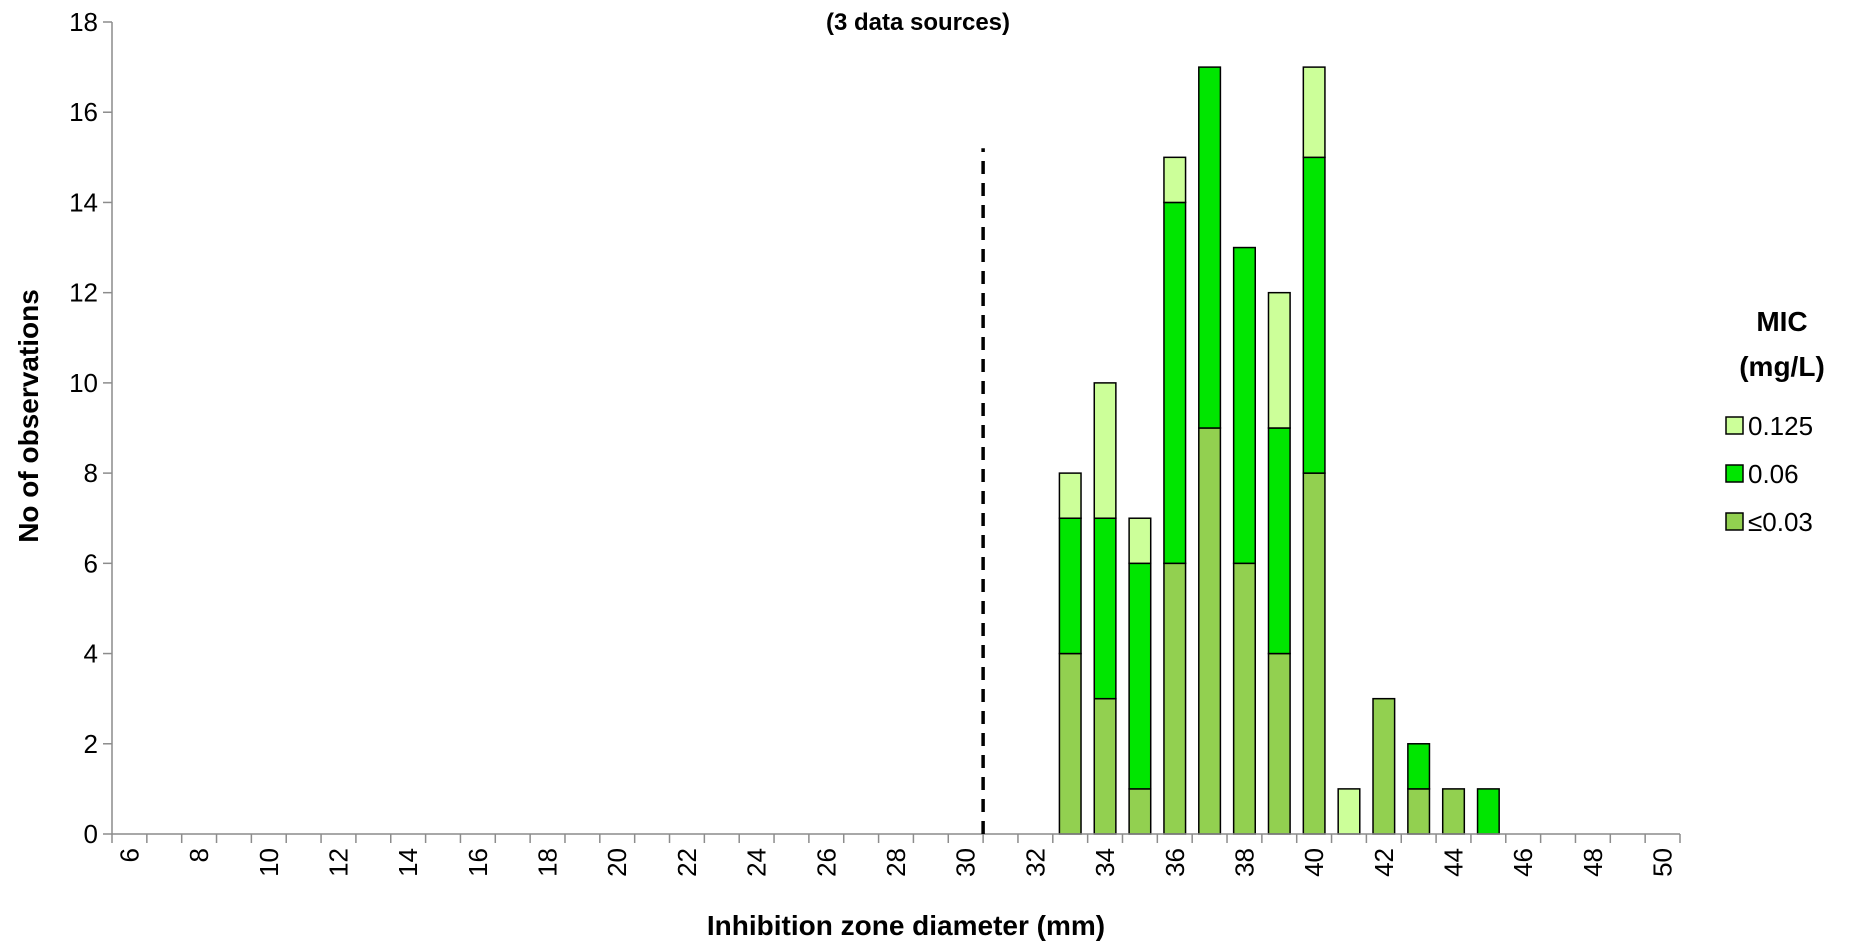 The height and width of the screenshot is (944, 1854). I want to click on x-tick-label: 38, so click(1244, 862).